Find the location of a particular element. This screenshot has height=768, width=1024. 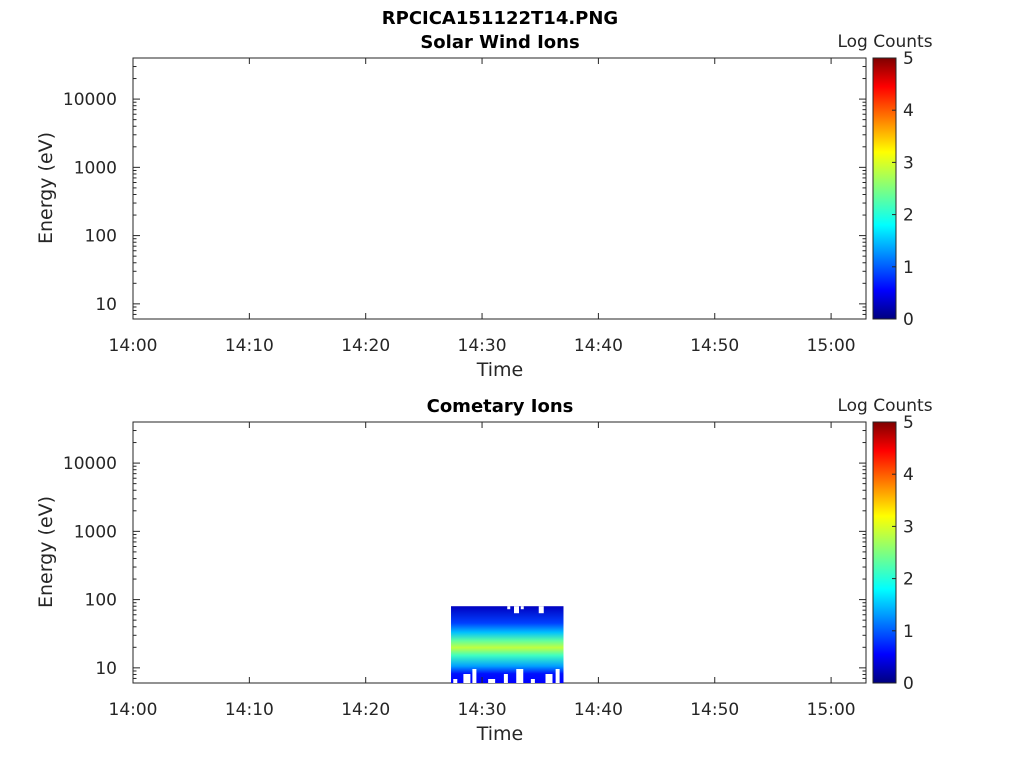

data-blocks is located at coordinates (507, 644).